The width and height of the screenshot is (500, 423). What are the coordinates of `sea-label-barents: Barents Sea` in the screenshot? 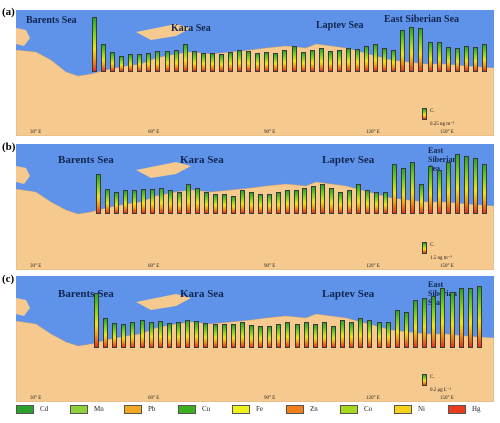 It's located at (86, 160).